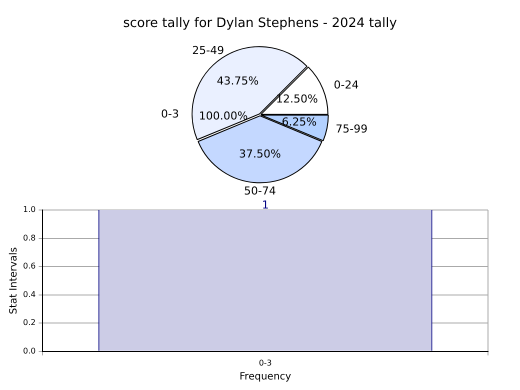 The height and width of the screenshot is (390, 520). Describe the element at coordinates (14, 280) in the screenshot. I see `y-axis-title: Stat Intervals` at that location.